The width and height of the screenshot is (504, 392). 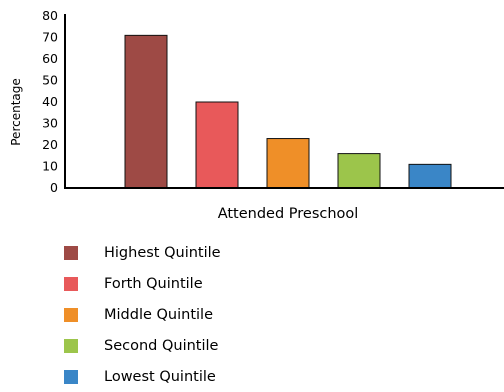 I want to click on legend-item: Lowest Quintile, so click(x=142, y=376).